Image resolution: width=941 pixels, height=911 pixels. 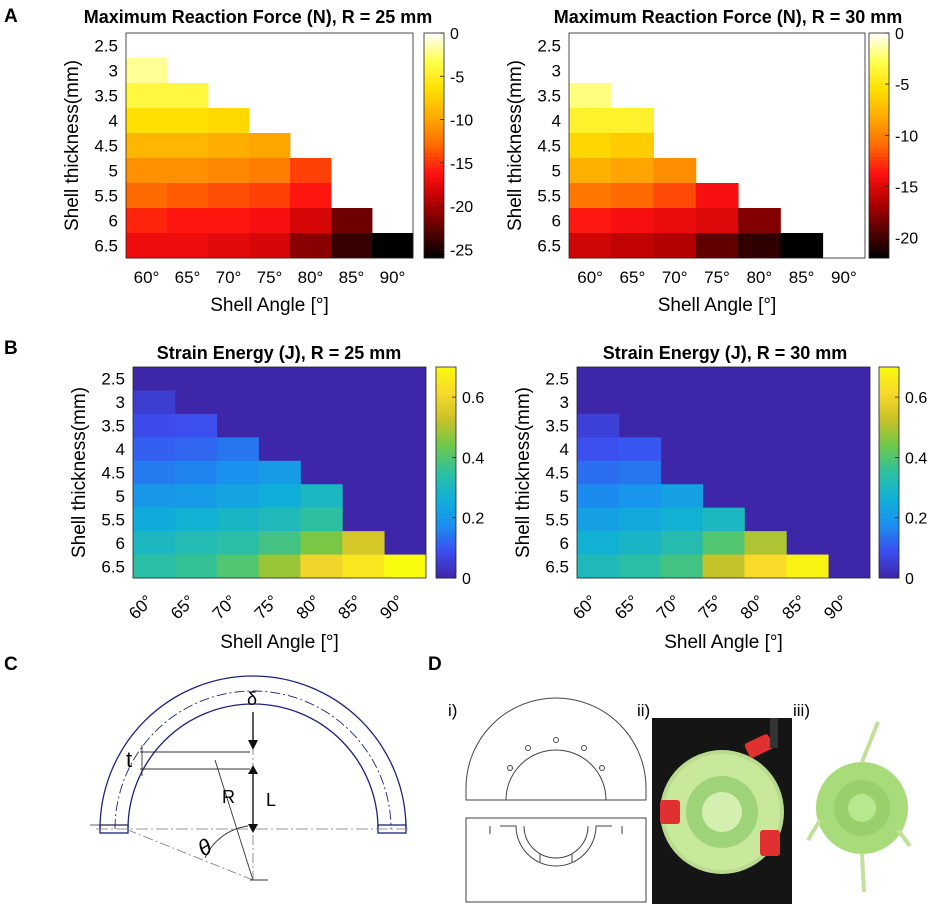 What do you see at coordinates (473, 519) in the screenshot?
I see `colorbar-tick-label: 0.2` at bounding box center [473, 519].